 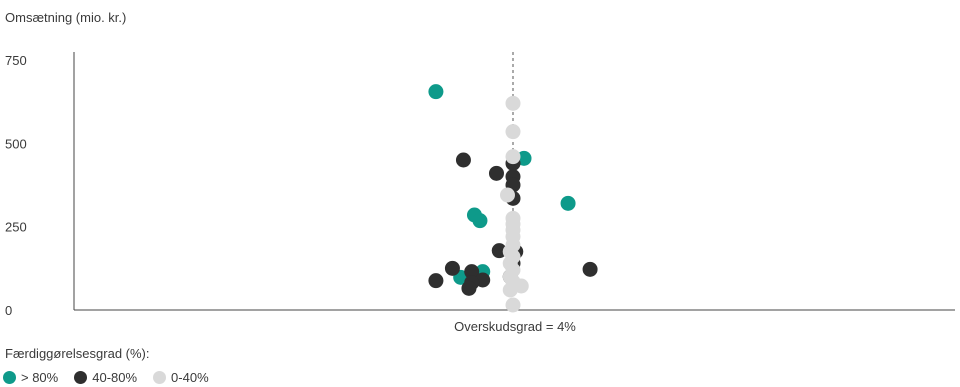 What do you see at coordinates (115, 377) in the screenshot?
I see `legend-label-40-80: 40-80%` at bounding box center [115, 377].